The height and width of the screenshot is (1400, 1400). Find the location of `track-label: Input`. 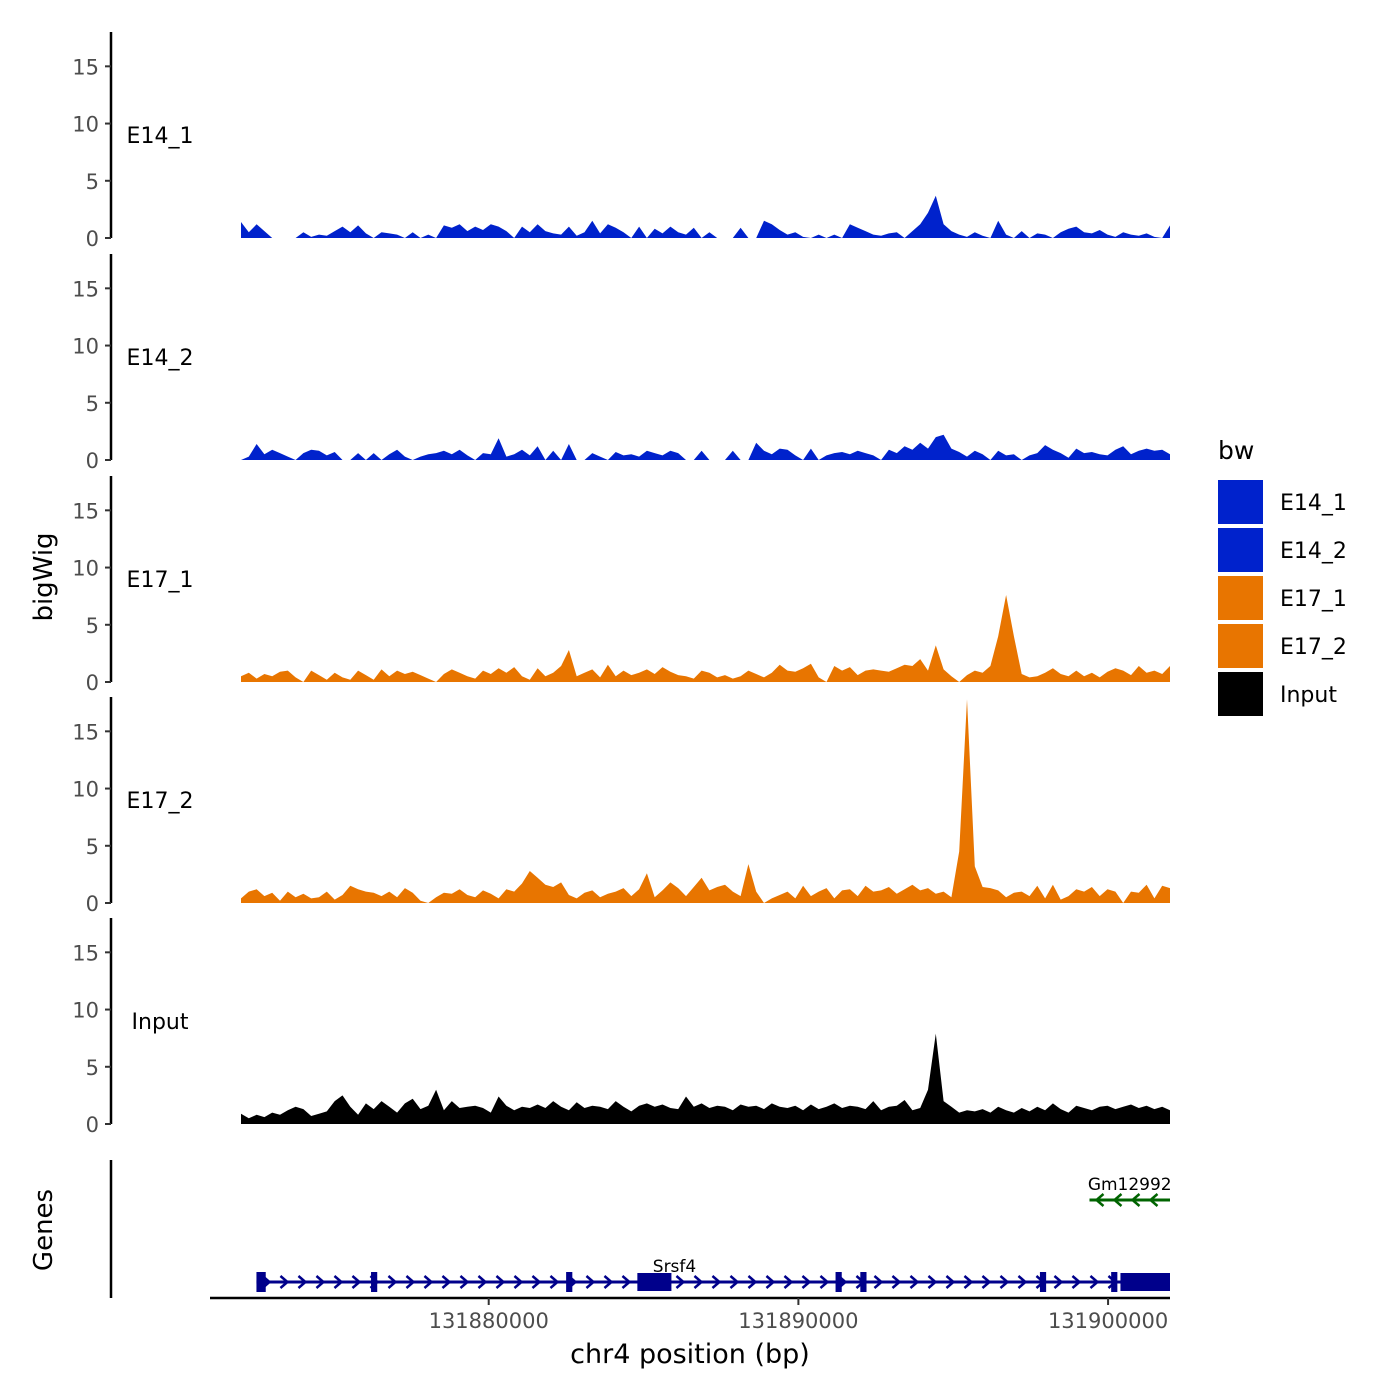

track-label: Input is located at coordinates (160, 1022).